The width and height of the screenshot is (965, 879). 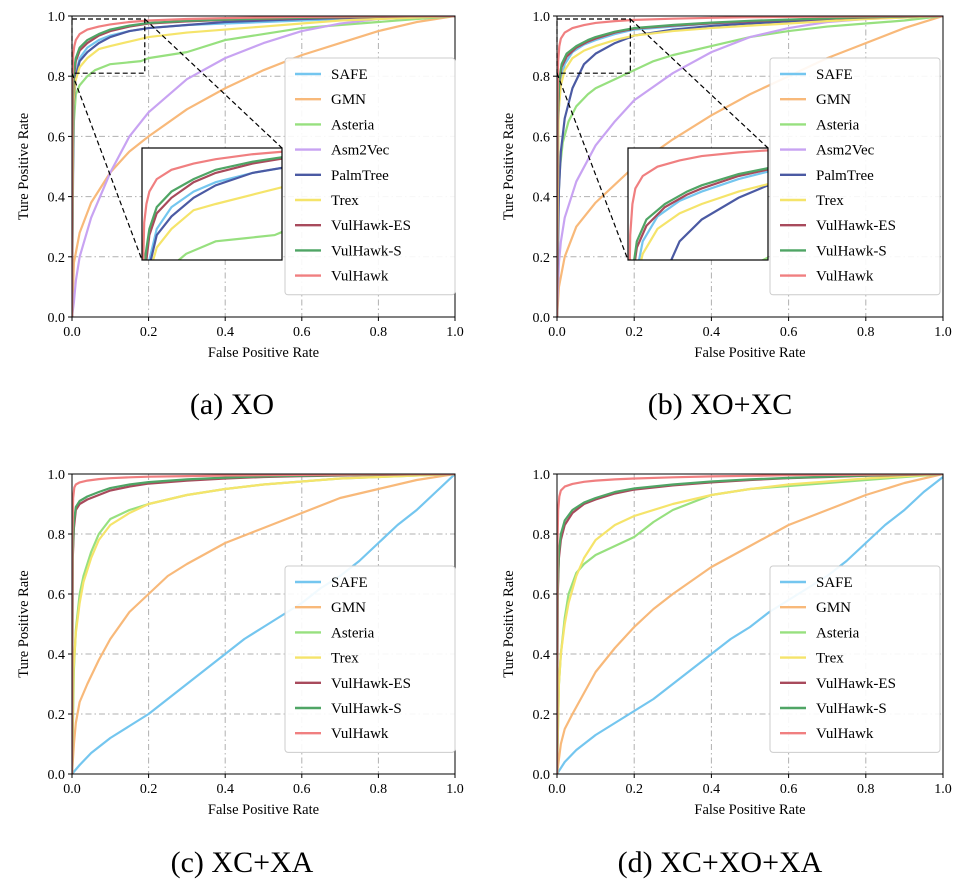 What do you see at coordinates (720, 404) in the screenshot?
I see `panel-caption: (b) XO+XC` at bounding box center [720, 404].